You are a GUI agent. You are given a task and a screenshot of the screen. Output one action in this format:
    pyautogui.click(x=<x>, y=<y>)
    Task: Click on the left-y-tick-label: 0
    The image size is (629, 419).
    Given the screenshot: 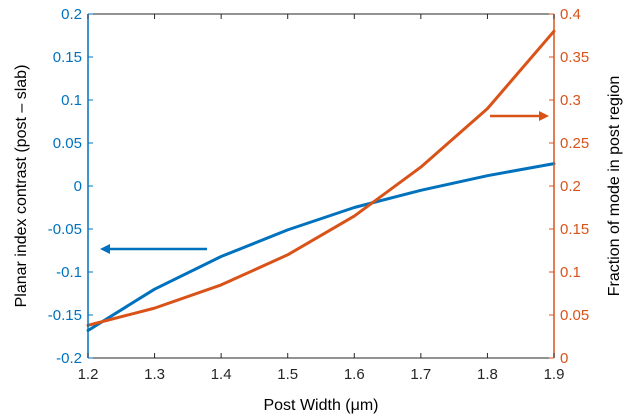 What is the action you would take?
    pyautogui.click(x=78, y=186)
    